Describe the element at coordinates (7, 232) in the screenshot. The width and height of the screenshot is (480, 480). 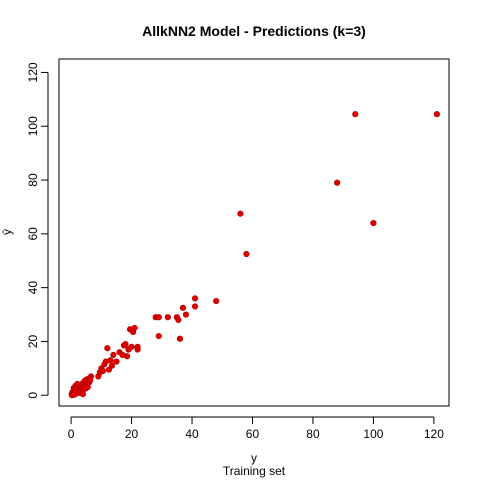
I see `y-axis-label: ŷ` at that location.